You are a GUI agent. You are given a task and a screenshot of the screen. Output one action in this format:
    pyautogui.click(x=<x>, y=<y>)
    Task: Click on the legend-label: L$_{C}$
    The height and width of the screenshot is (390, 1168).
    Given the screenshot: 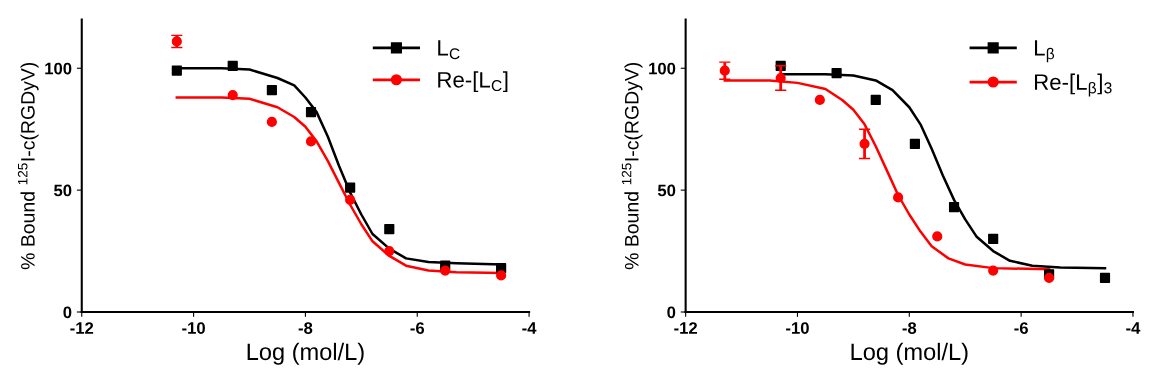 What is the action you would take?
    pyautogui.click(x=449, y=50)
    